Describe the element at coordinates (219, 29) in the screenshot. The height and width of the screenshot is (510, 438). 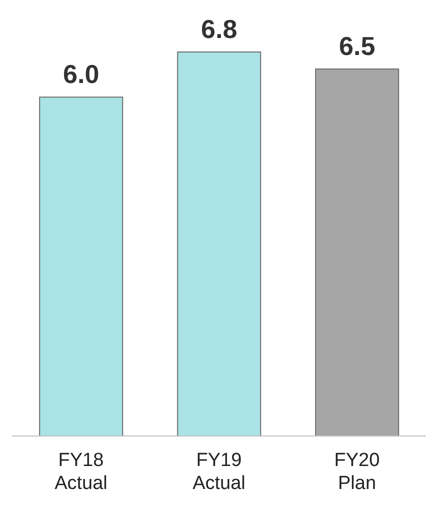
I see `data-label: 6.8` at that location.